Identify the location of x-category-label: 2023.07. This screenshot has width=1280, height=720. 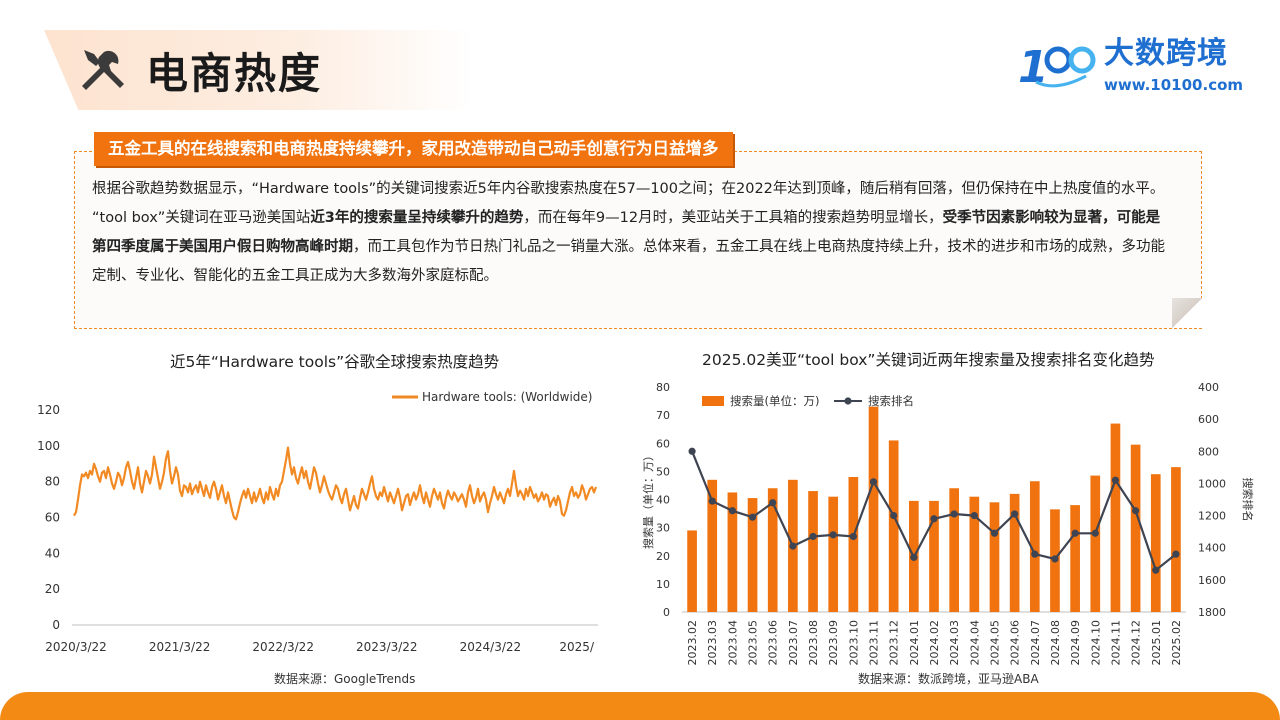
(793, 643).